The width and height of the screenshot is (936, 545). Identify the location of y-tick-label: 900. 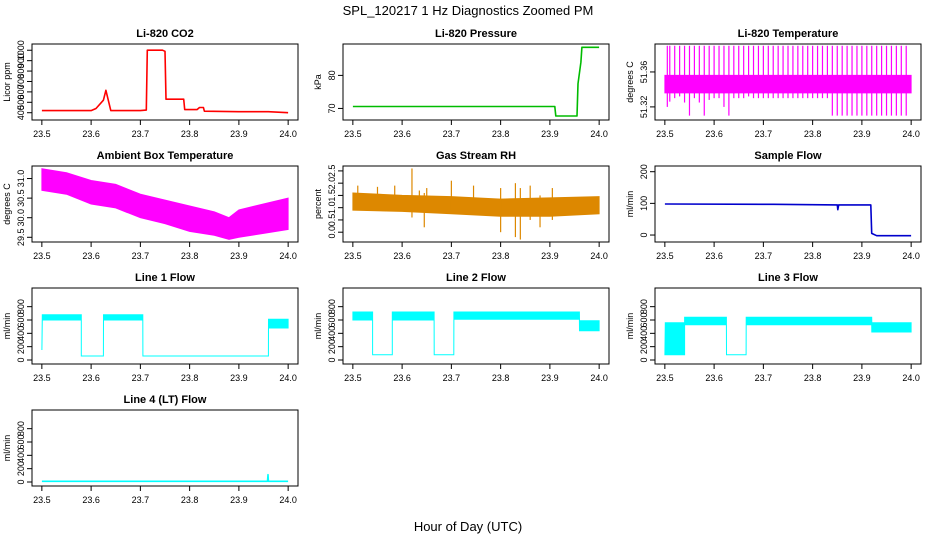
(21, 60).